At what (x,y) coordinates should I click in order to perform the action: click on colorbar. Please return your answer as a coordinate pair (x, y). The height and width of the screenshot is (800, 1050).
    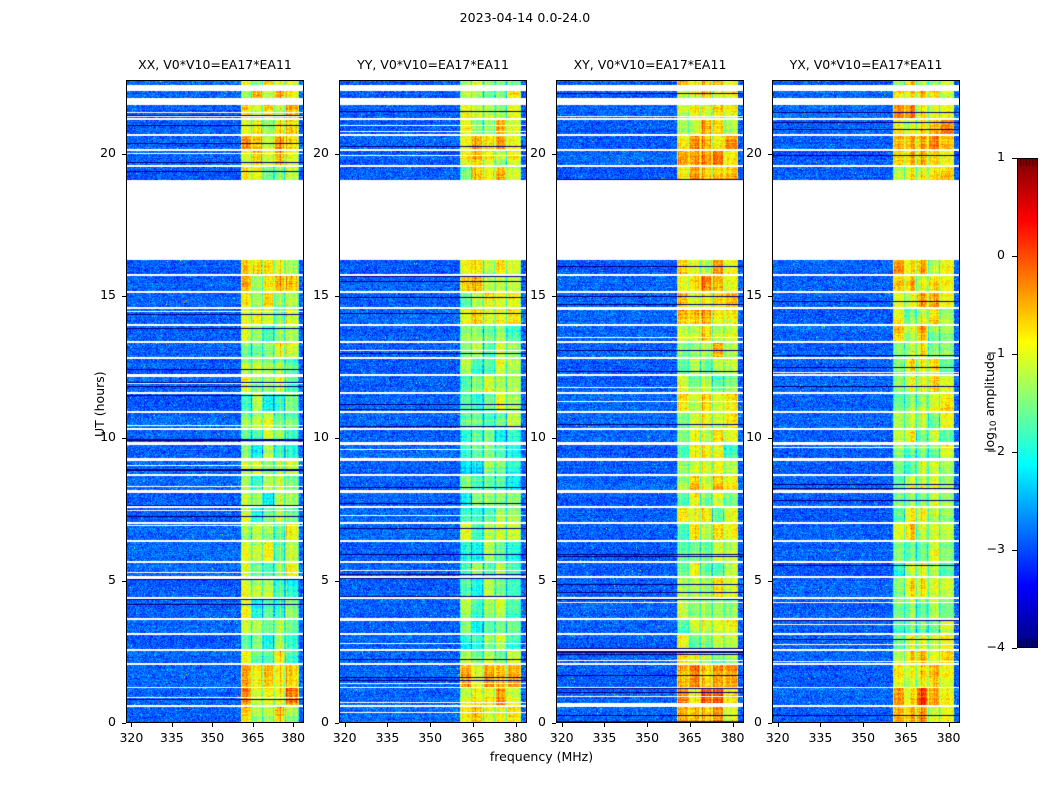
    Looking at the image, I should click on (1027, 403).